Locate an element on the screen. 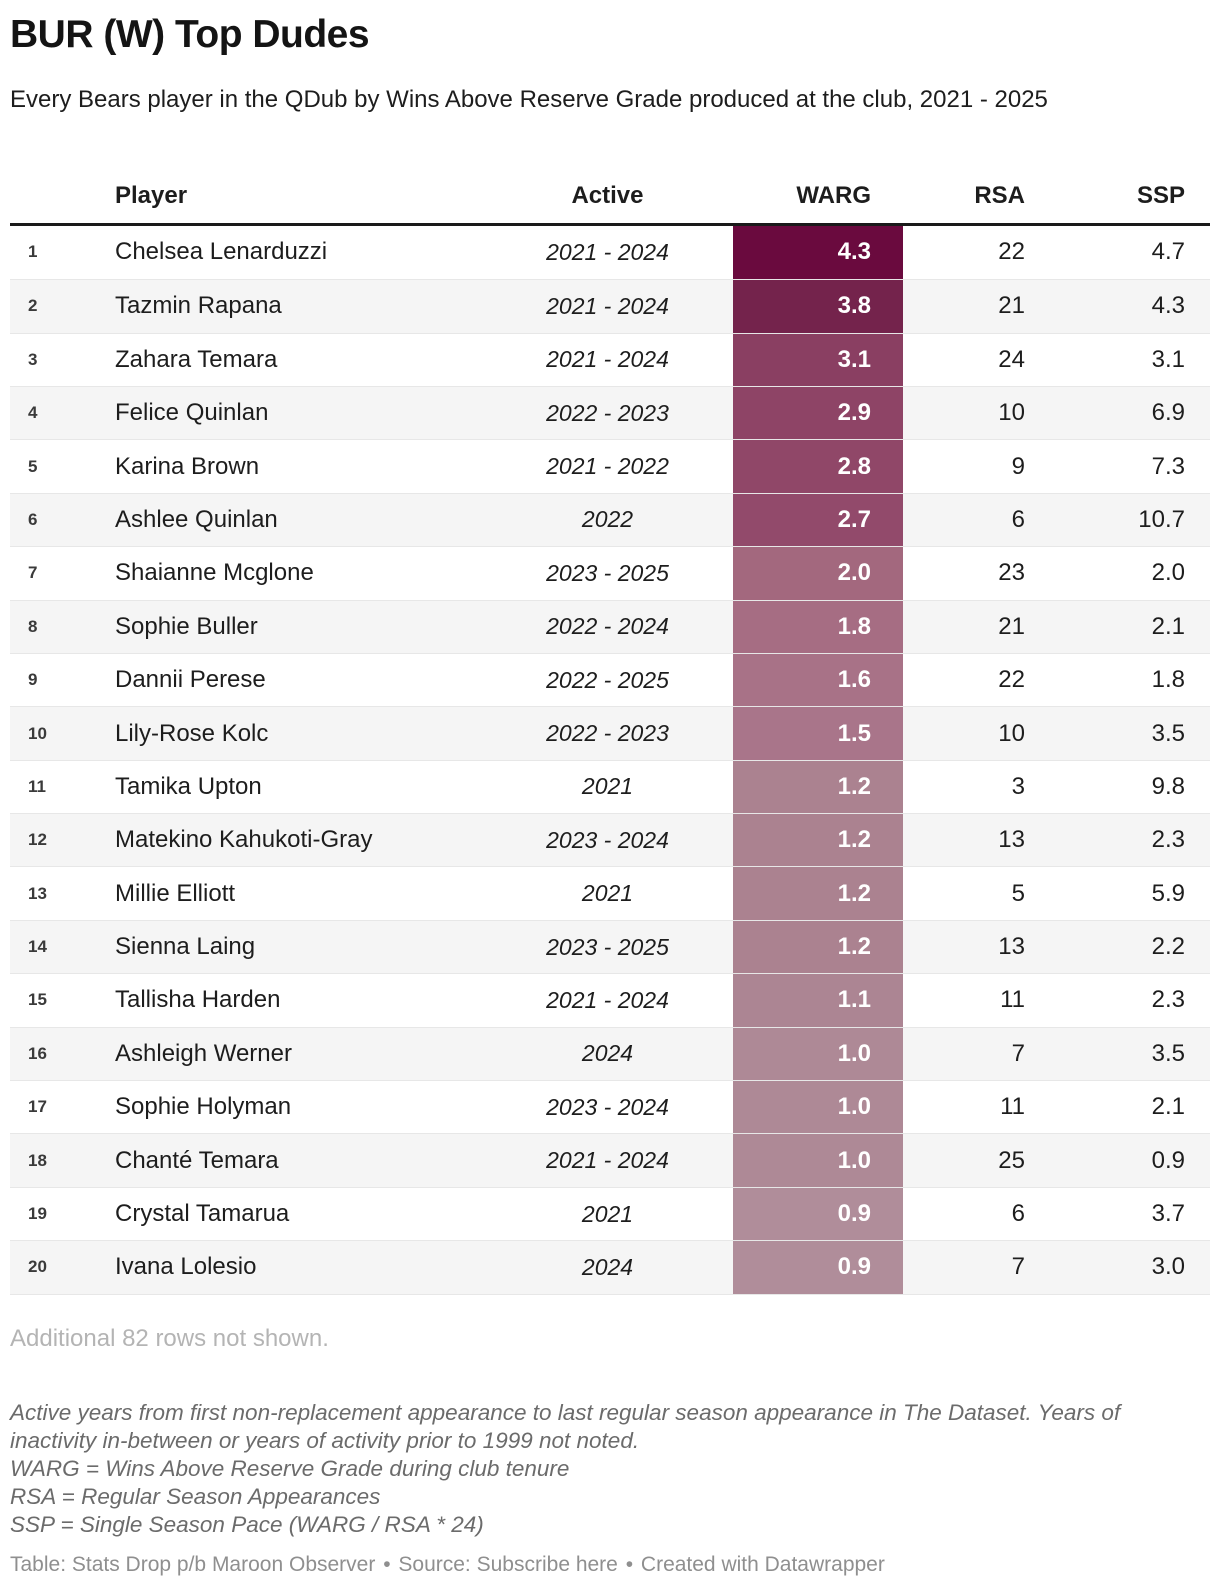 The width and height of the screenshot is (1220, 1580). column-header-active: Active is located at coordinates (607, 195).